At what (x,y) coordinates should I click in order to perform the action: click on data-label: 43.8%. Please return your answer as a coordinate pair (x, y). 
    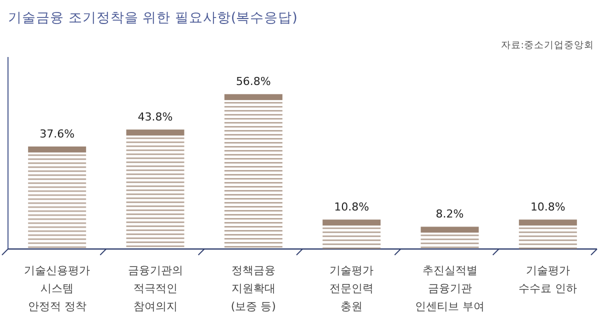
    Looking at the image, I should click on (155, 117).